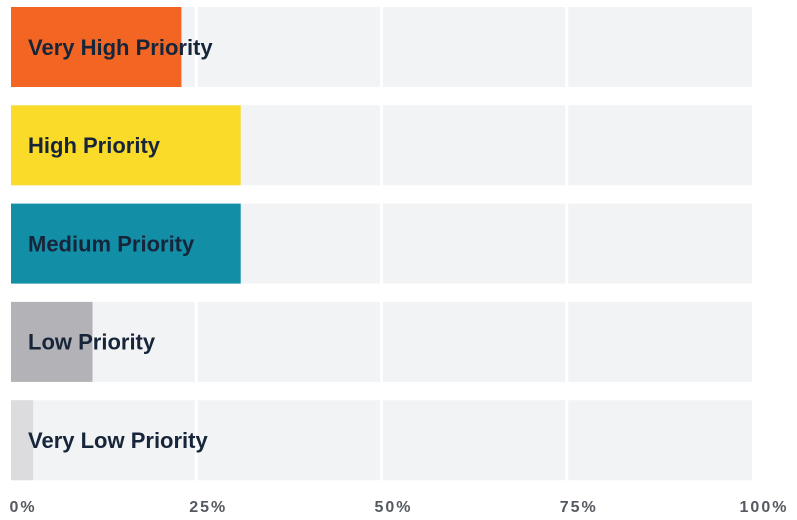 The height and width of the screenshot is (520, 797). Describe the element at coordinates (393, 507) in the screenshot. I see `x-tick-label: 50%` at that location.